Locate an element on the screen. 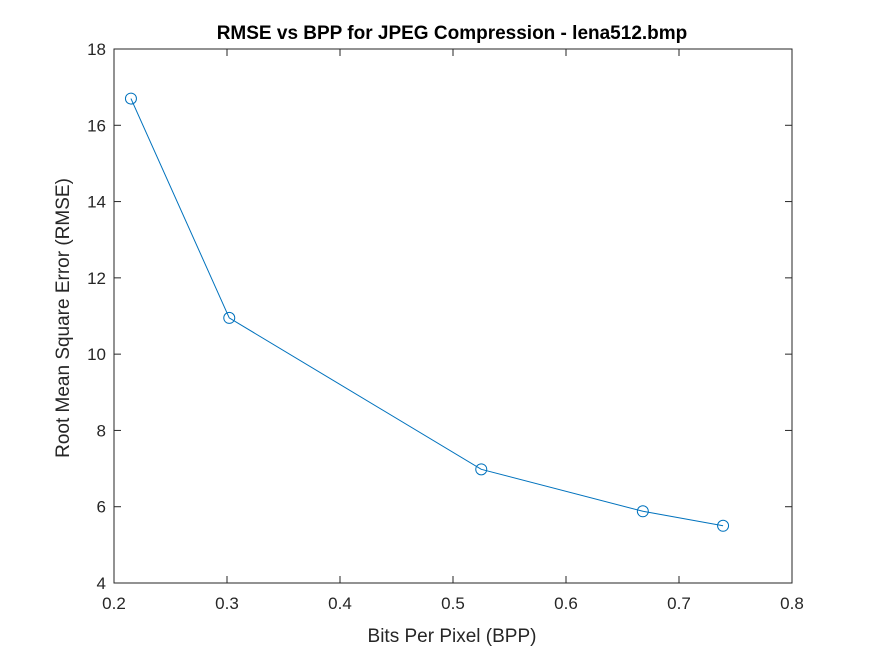 The image size is (875, 656). x-tick-label: 0.3 is located at coordinates (227, 603).